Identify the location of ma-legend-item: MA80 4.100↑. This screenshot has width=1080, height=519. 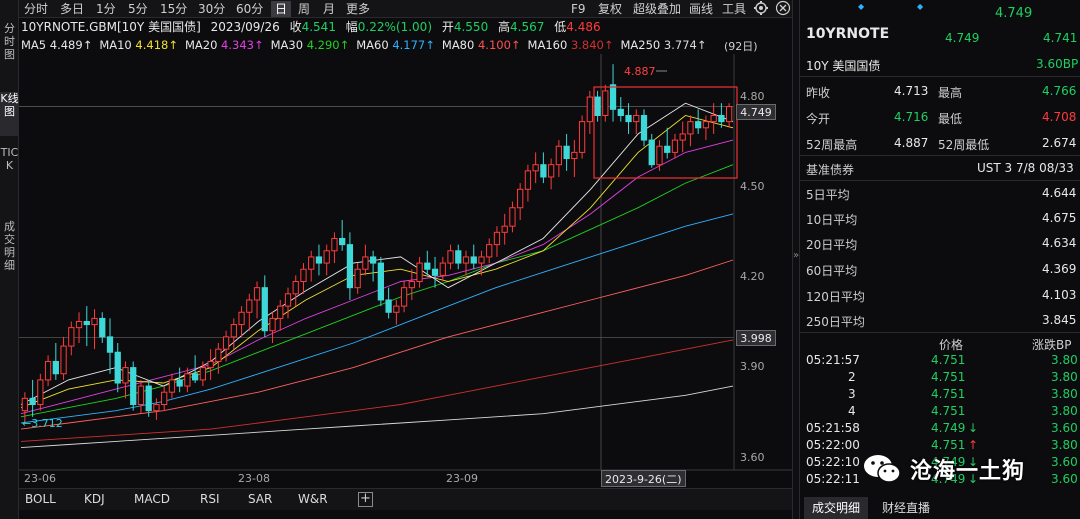
(481, 45).